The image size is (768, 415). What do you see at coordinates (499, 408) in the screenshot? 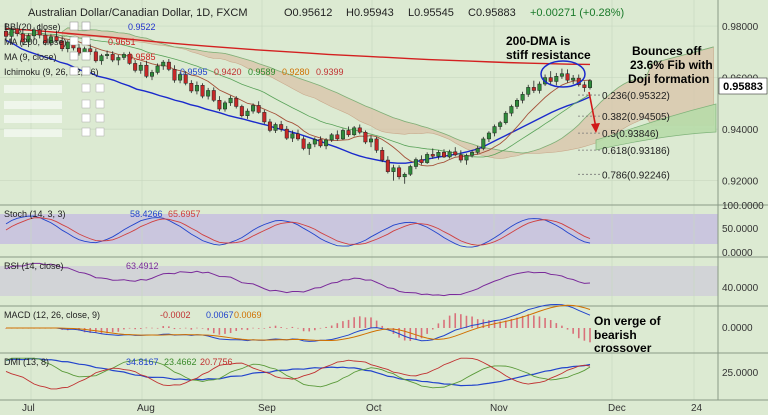
I see `month-nov: Nov` at bounding box center [499, 408].